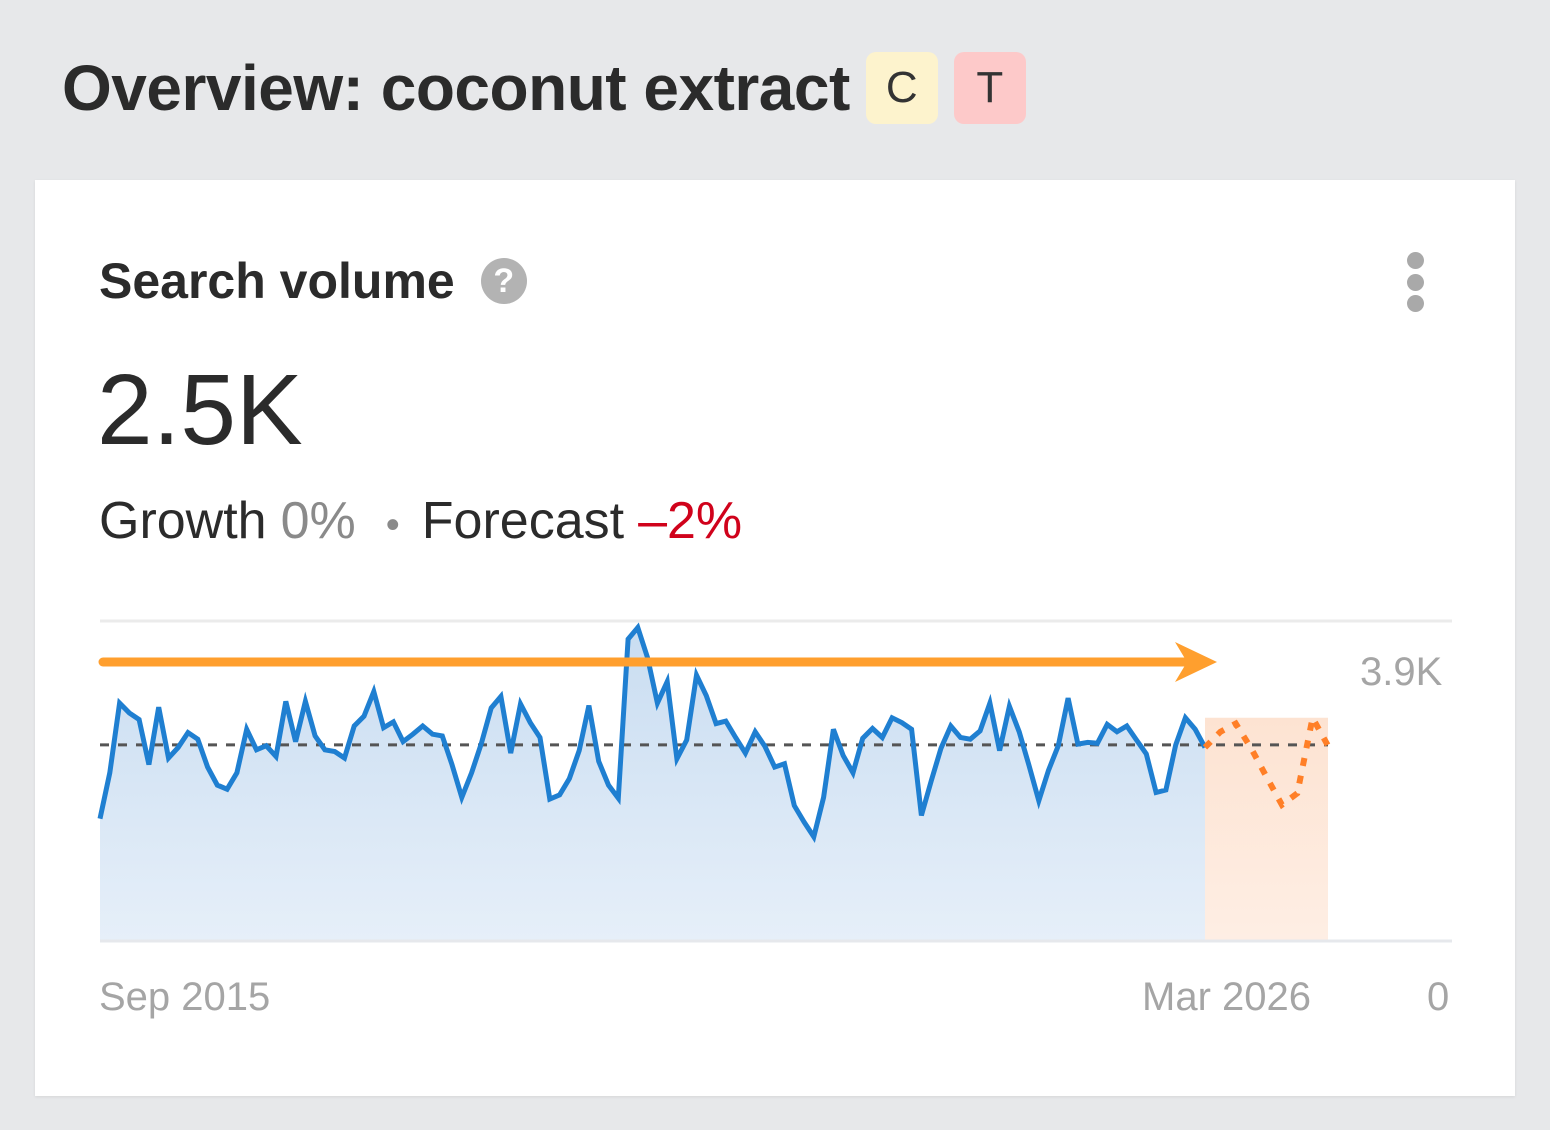  Describe the element at coordinates (277, 281) in the screenshot. I see `card-title: Search volume` at that location.